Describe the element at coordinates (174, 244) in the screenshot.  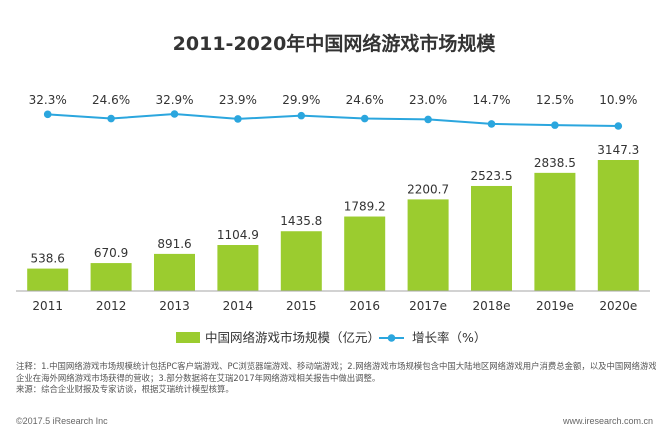
I see `bar-value-label: 891.6` at that location.